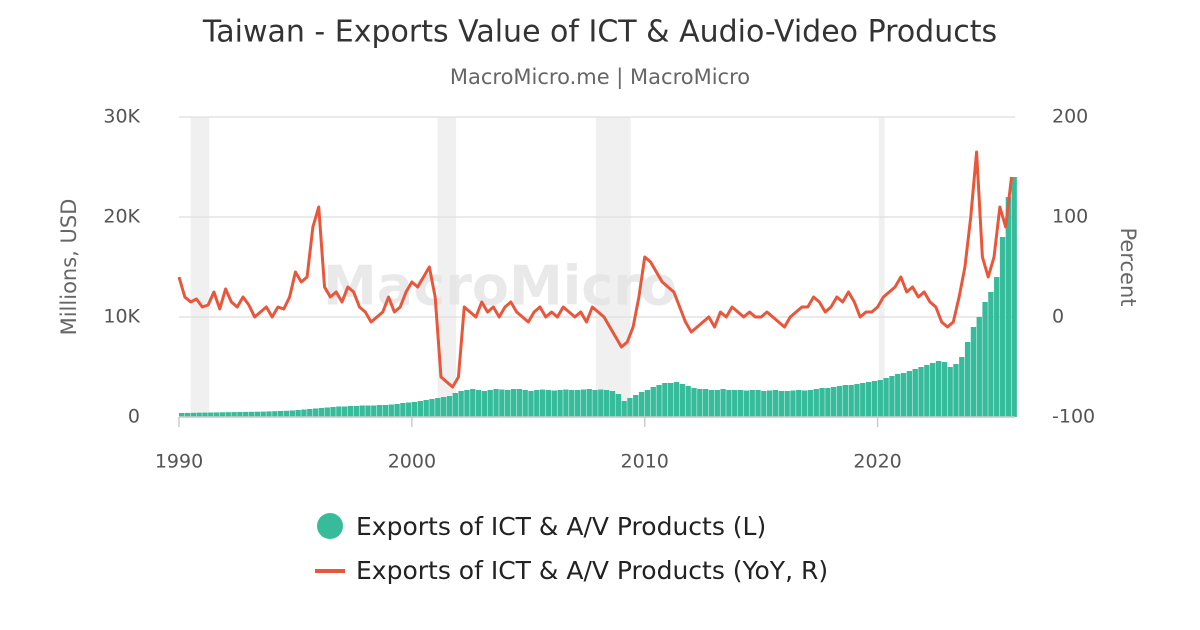 The image size is (1200, 630). What do you see at coordinates (121, 117) in the screenshot?
I see `y-tick-label: 30K` at bounding box center [121, 117].